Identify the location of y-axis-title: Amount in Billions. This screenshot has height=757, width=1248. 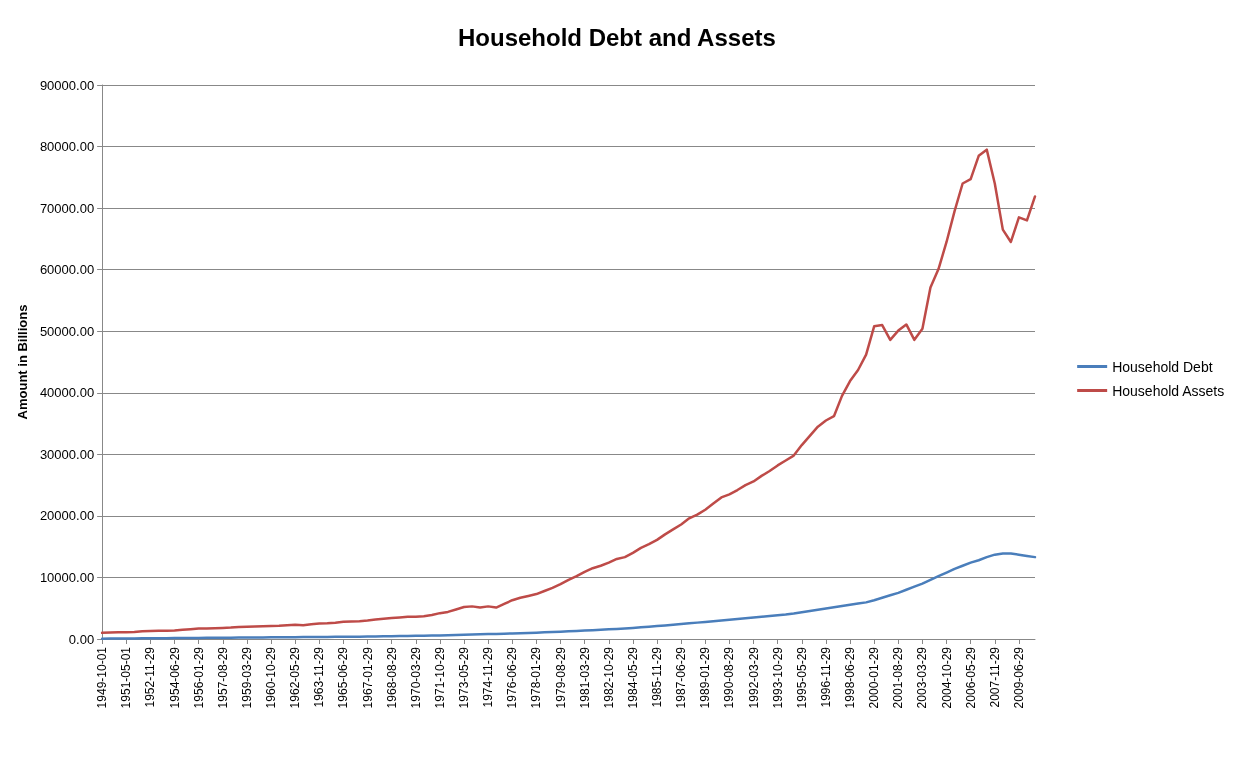
(22, 362).